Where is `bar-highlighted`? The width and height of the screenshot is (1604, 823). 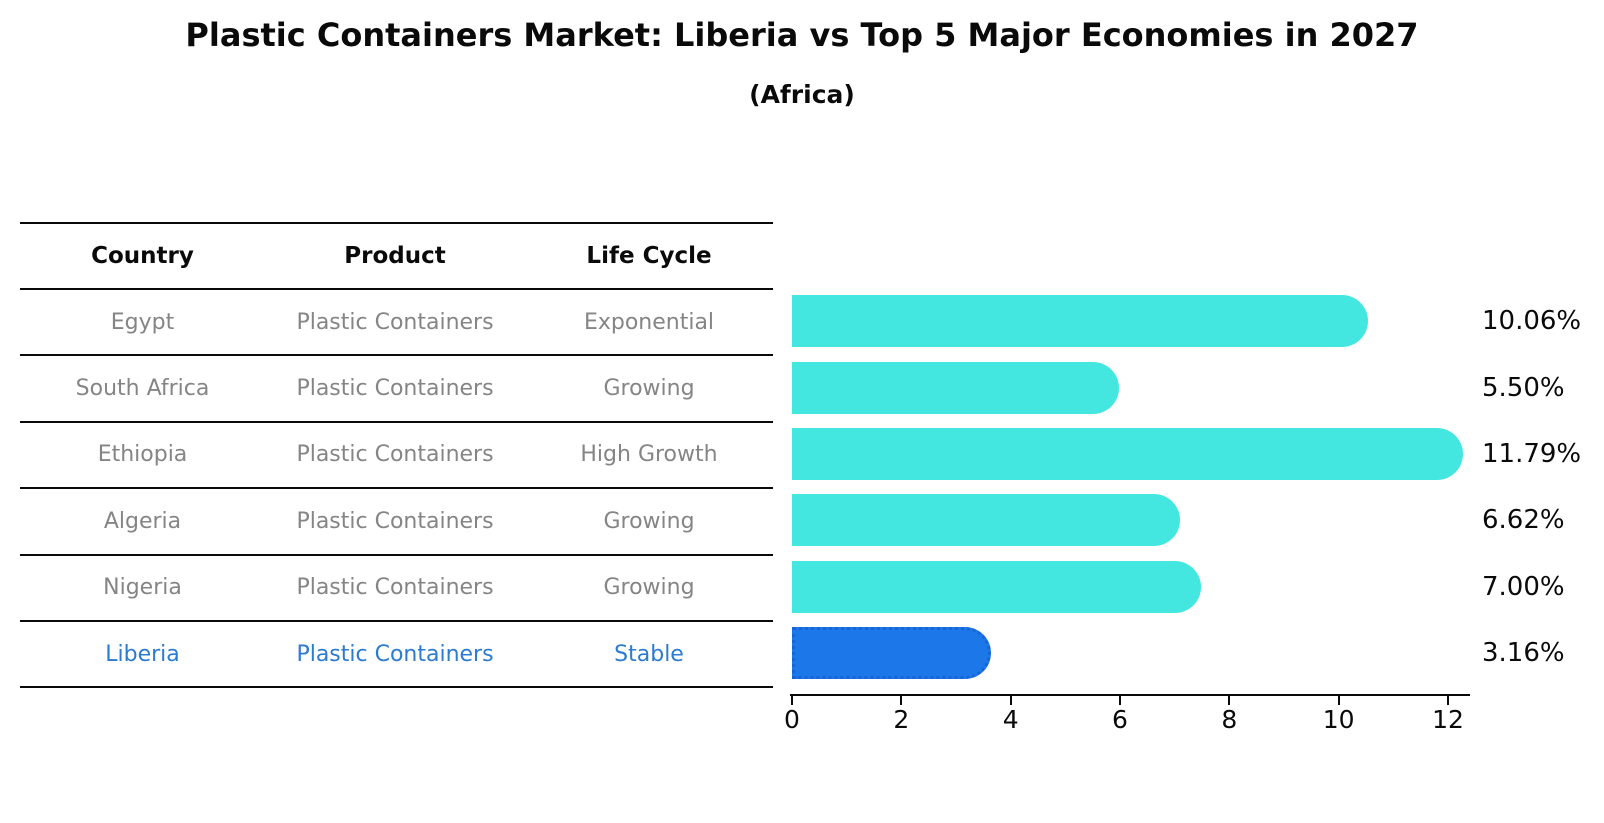 bar-highlighted is located at coordinates (891, 653).